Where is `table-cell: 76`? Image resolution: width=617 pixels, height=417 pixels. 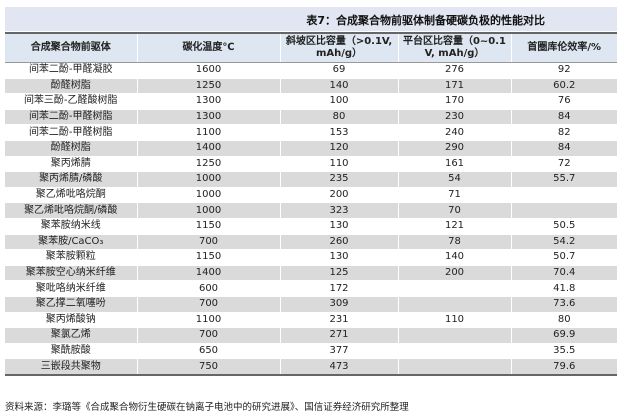
table-cell: 76 is located at coordinates (563, 101).